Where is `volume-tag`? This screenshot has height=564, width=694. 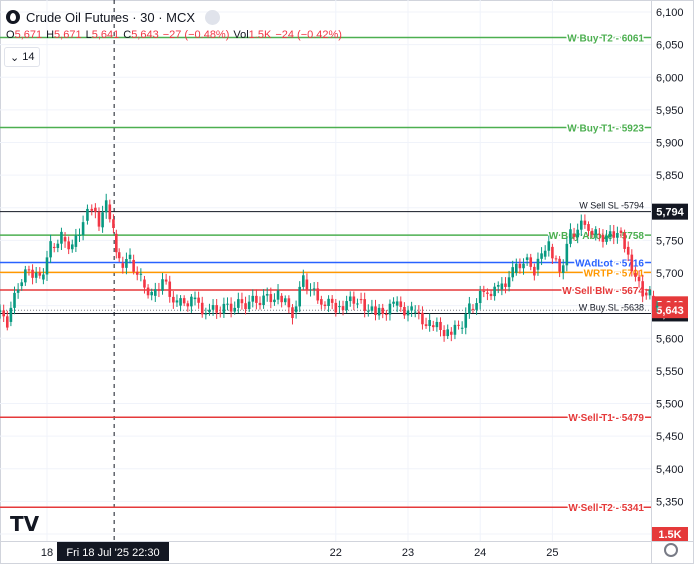
volume-tag is located at coordinates (670, 534).